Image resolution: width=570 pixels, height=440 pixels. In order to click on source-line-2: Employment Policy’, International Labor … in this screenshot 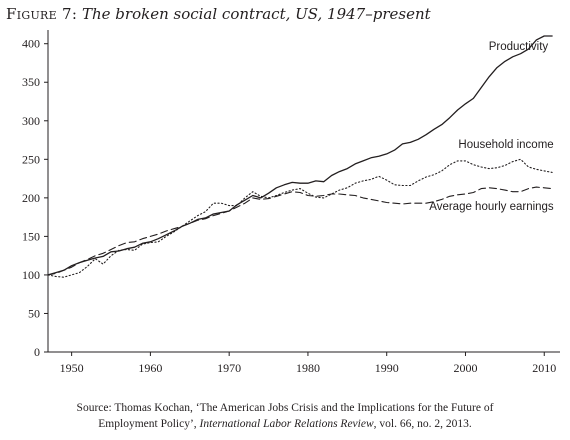, I will do `click(285, 424)`.